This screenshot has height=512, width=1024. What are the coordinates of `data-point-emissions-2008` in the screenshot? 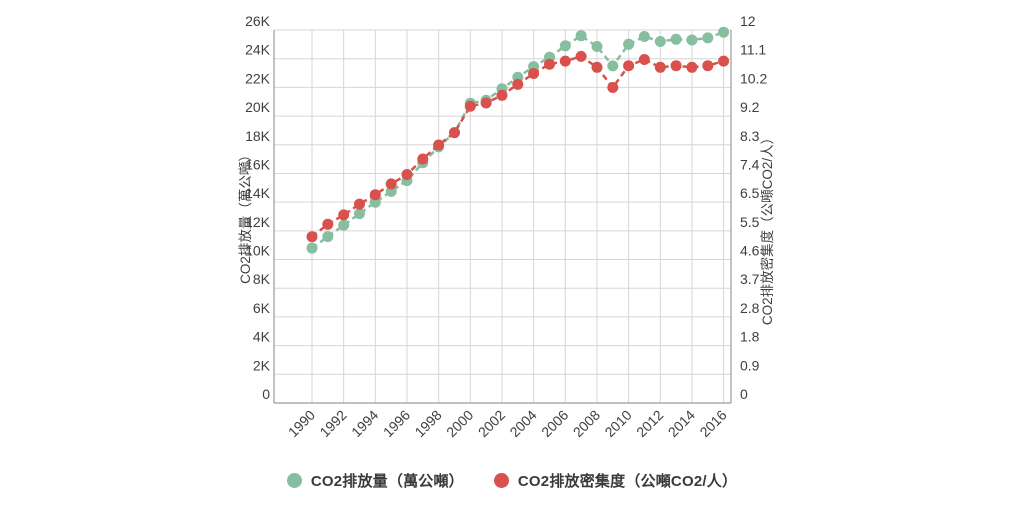 It's located at (597, 46).